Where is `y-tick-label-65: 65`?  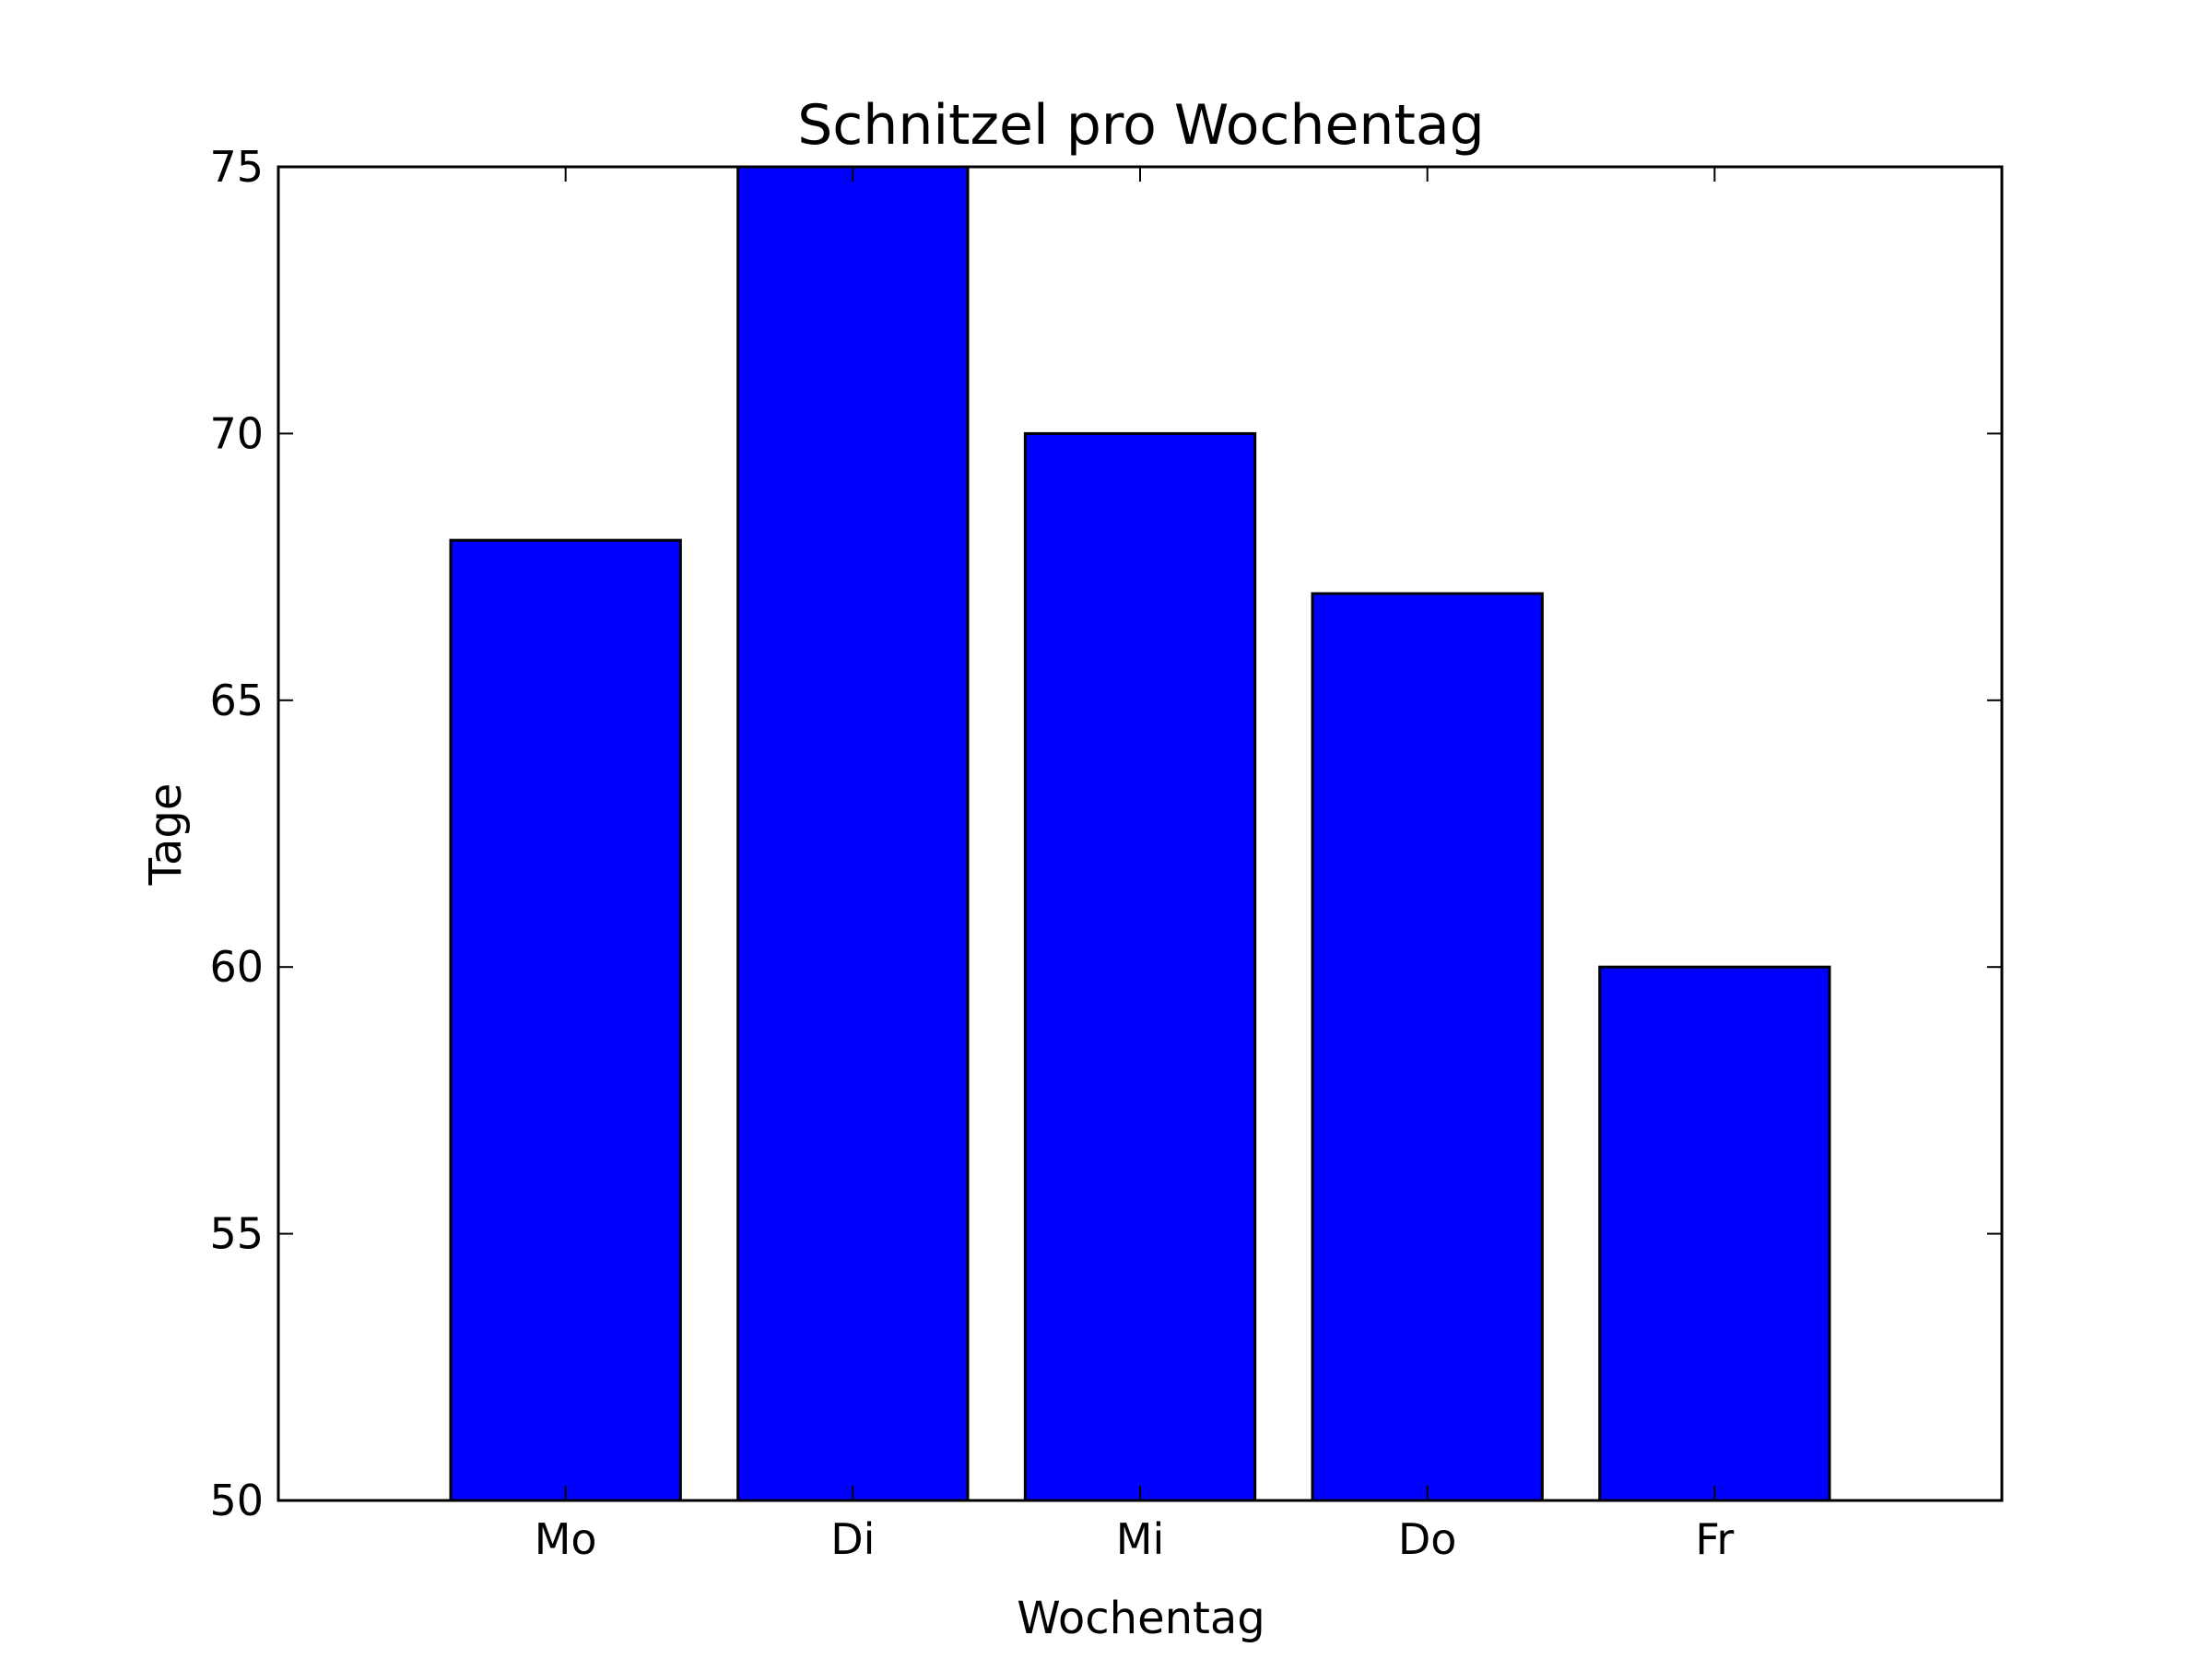
y-tick-label-65: 65 is located at coordinates (236, 700).